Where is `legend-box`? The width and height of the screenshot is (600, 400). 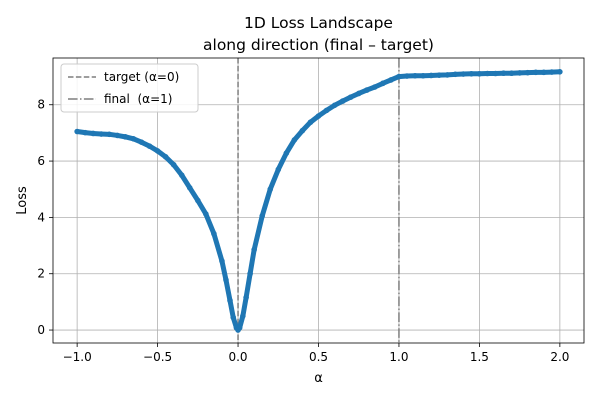 legend-box is located at coordinates (129, 88).